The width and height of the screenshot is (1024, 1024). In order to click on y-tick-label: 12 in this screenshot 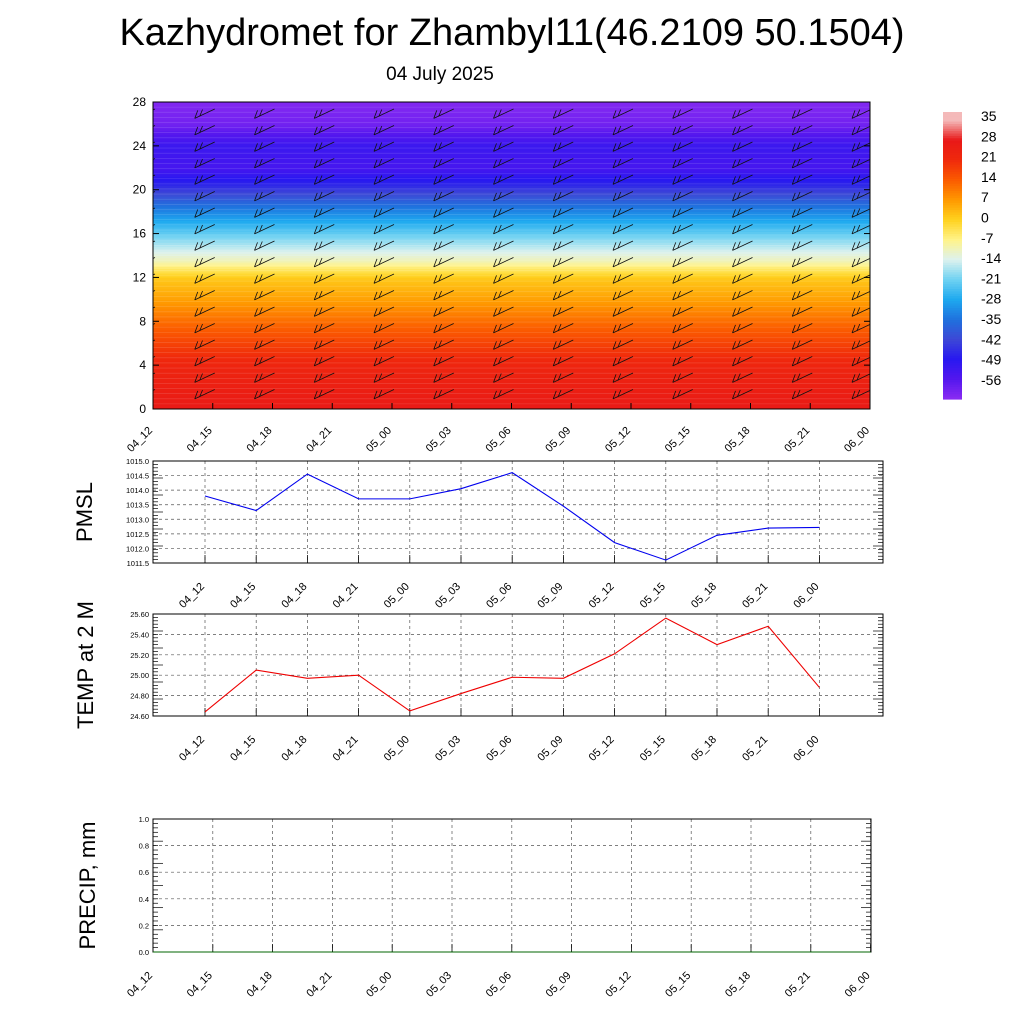, I will do `click(140, 277)`.